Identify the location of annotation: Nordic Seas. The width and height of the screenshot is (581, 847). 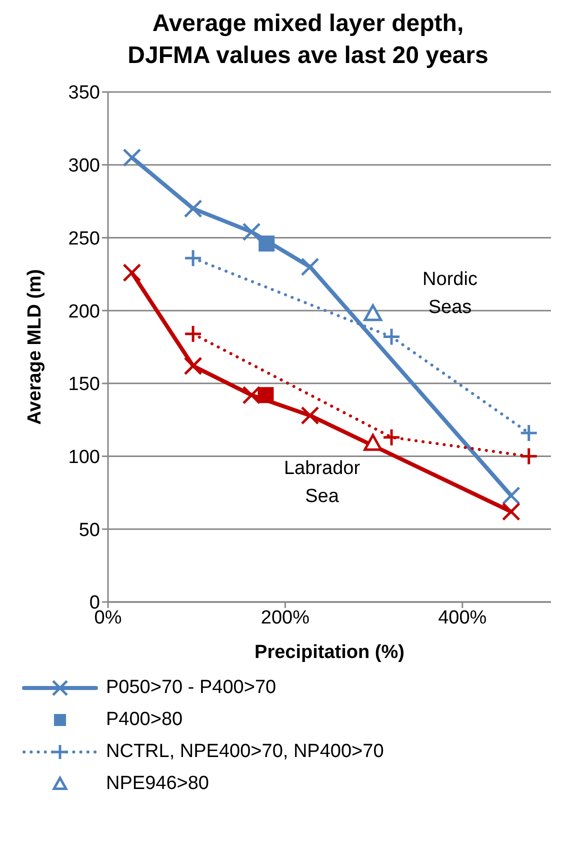
(450, 294).